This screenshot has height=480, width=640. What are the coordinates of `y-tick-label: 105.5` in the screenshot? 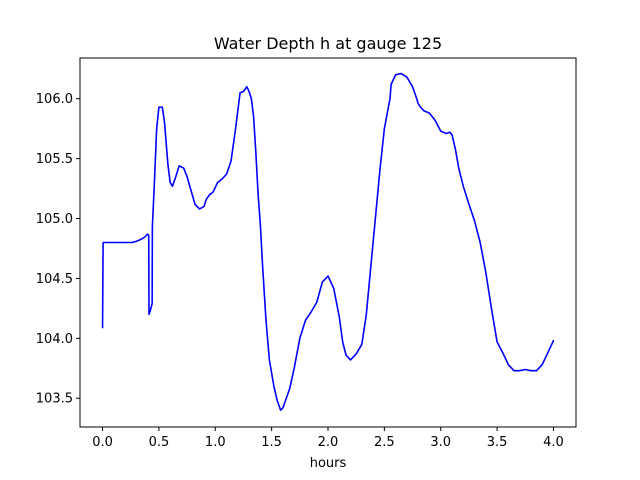 It's located at (54, 159).